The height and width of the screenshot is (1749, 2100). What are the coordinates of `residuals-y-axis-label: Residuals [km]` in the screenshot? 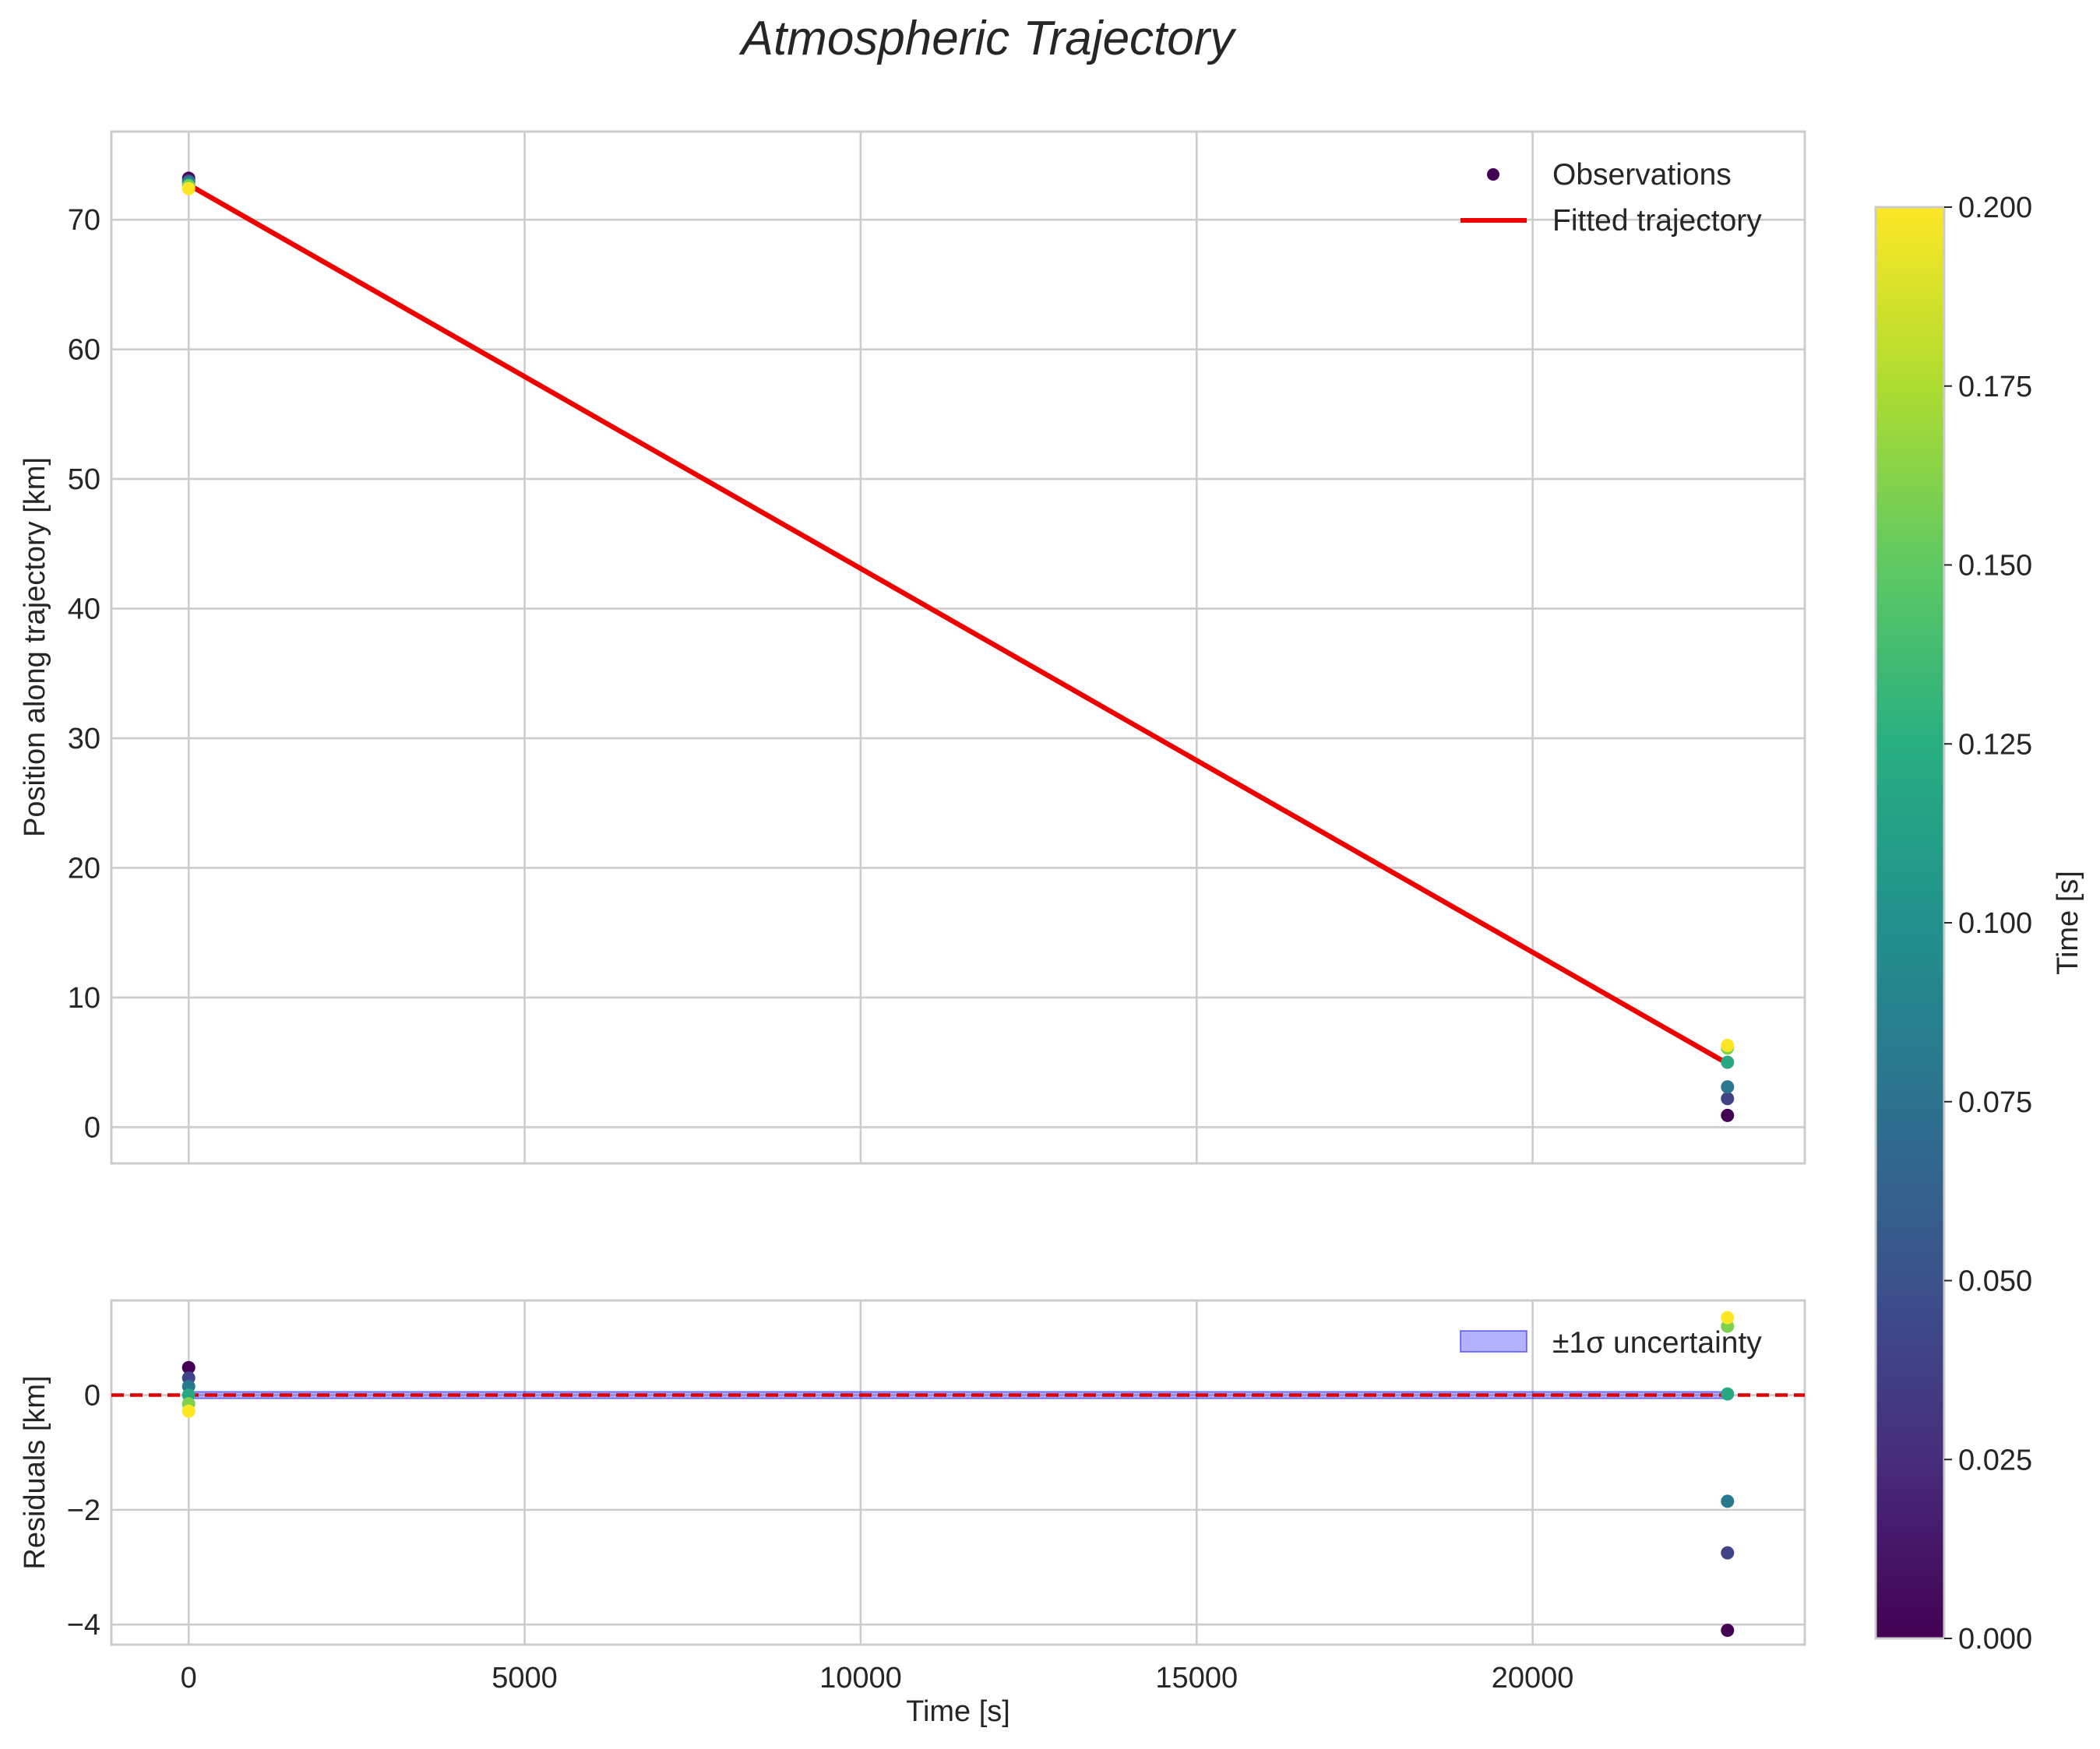 It's located at (35, 1472).